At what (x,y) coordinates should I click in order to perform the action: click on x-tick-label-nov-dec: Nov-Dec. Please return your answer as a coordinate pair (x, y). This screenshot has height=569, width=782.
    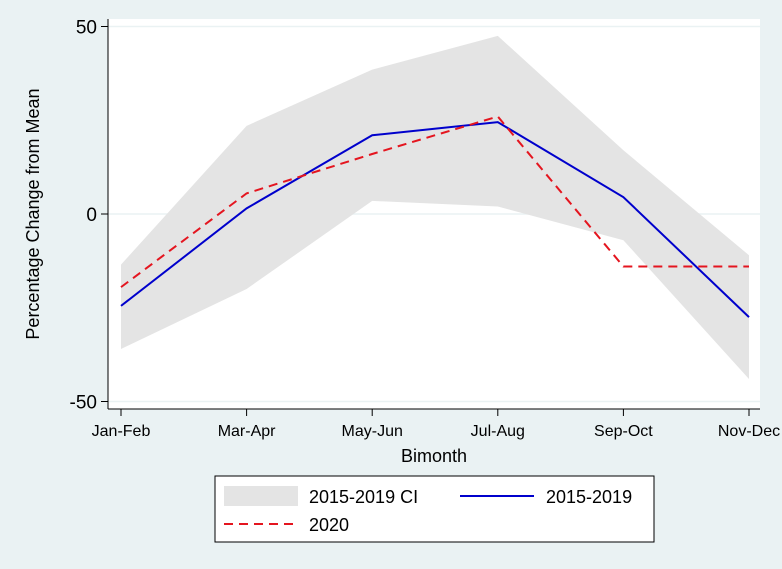
    Looking at the image, I should click on (749, 431).